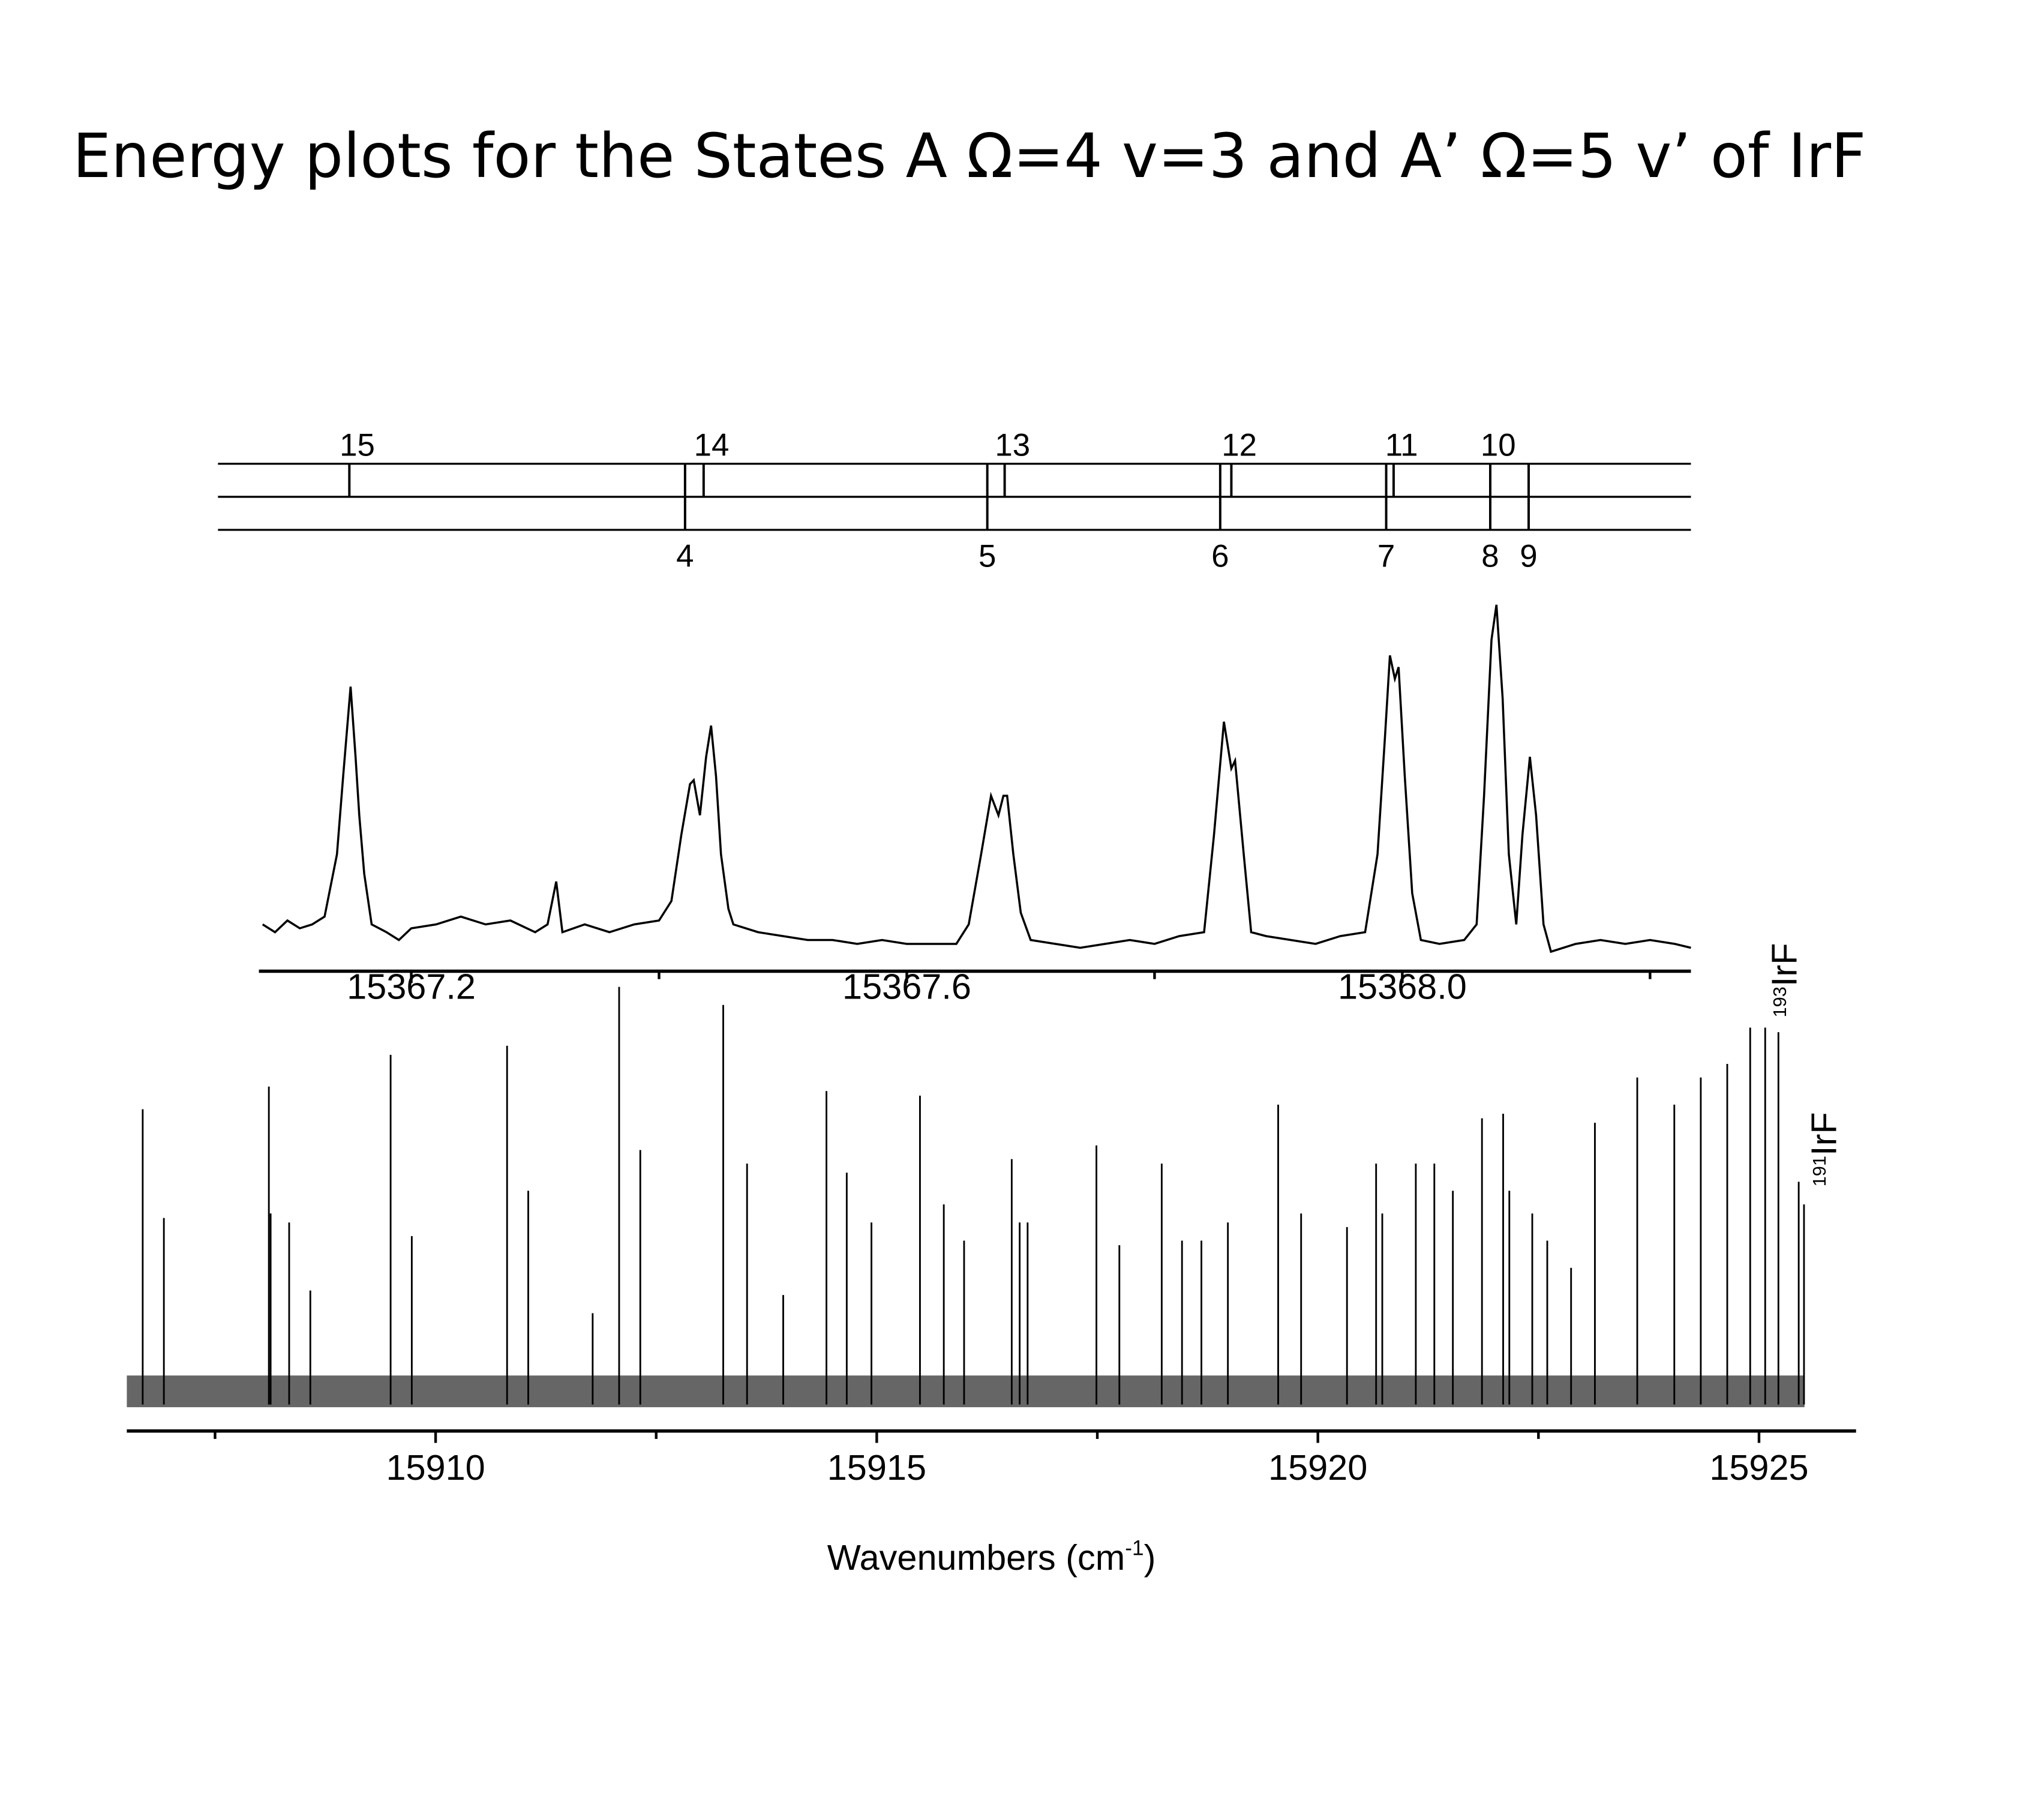  I want to click on x-tick-label: 15910, so click(435, 1467).